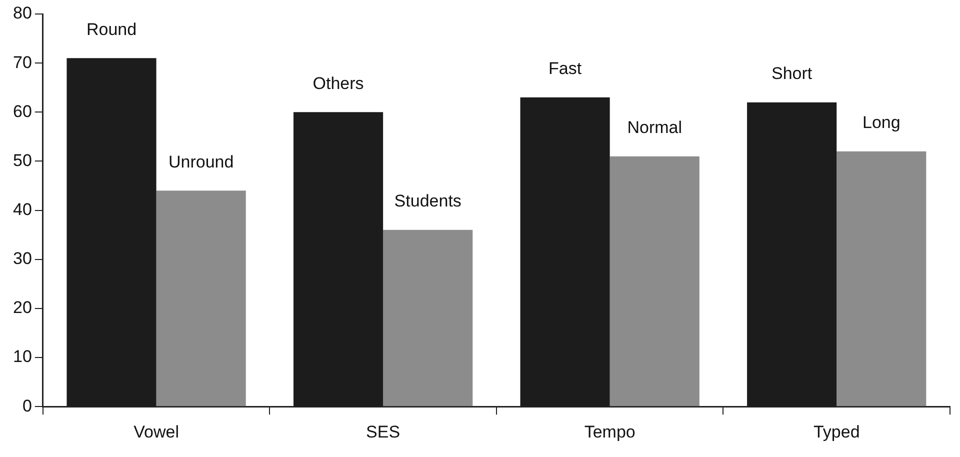 This screenshot has width=960, height=457. I want to click on data-label: Round, so click(111, 29).